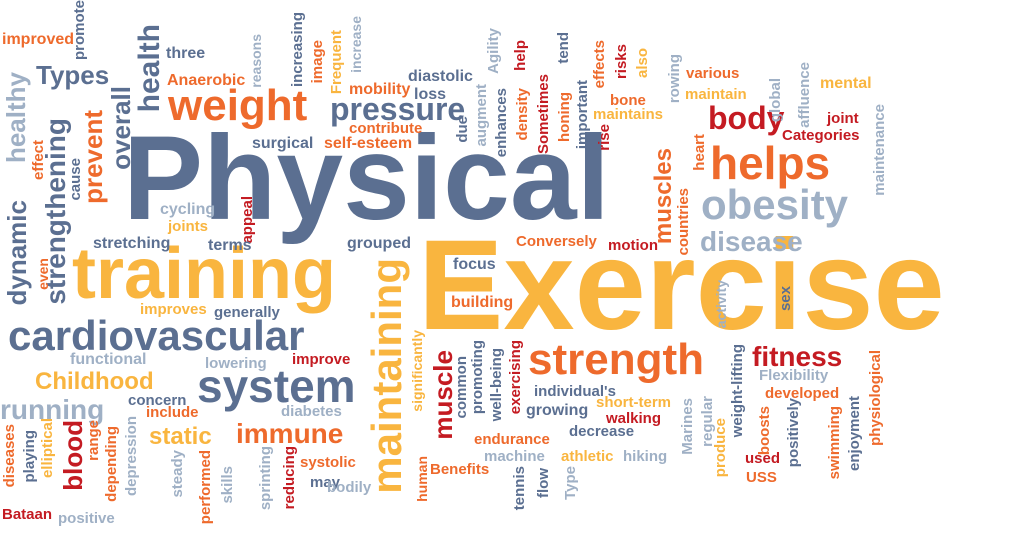  What do you see at coordinates (38, 160) in the screenshot?
I see `word-effect: effect` at bounding box center [38, 160].